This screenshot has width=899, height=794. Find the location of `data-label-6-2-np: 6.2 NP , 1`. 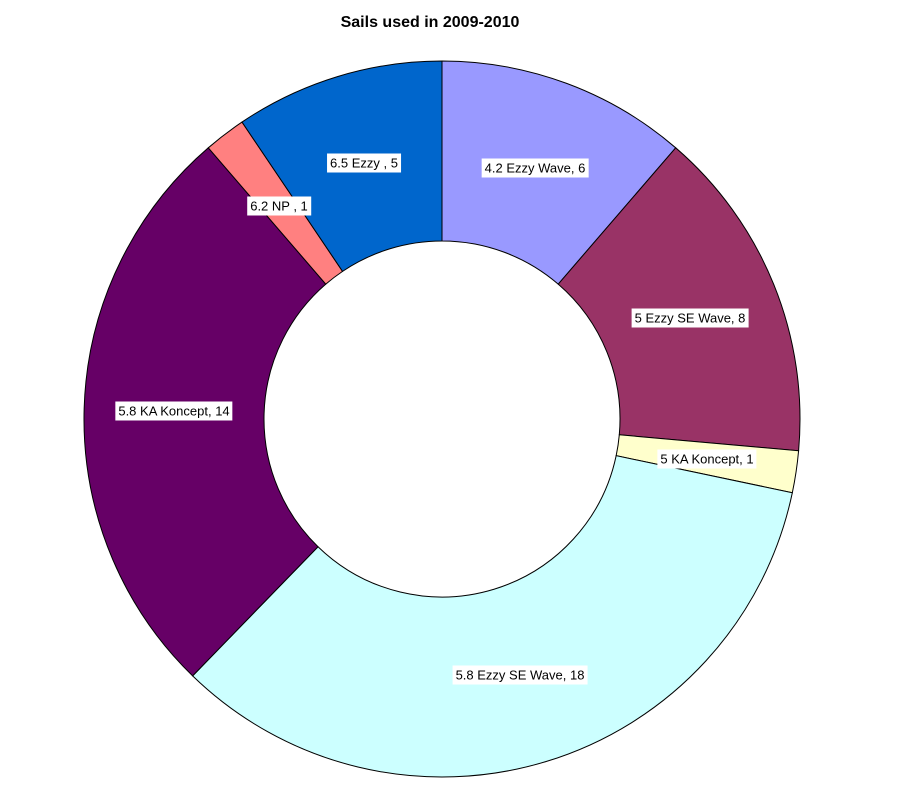

data-label-6-2-np: 6.2 NP , 1 is located at coordinates (279, 206).